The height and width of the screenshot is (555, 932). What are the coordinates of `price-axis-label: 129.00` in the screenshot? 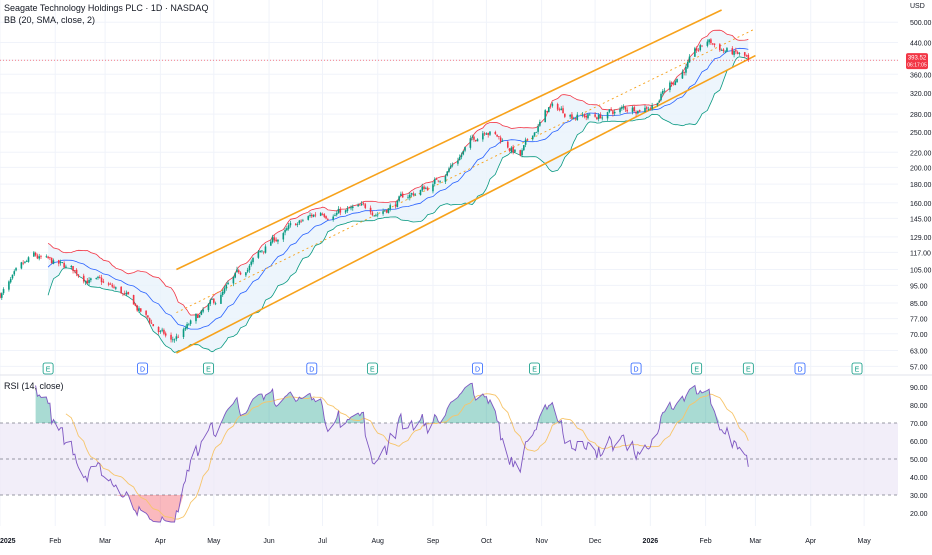 It's located at (921, 238).